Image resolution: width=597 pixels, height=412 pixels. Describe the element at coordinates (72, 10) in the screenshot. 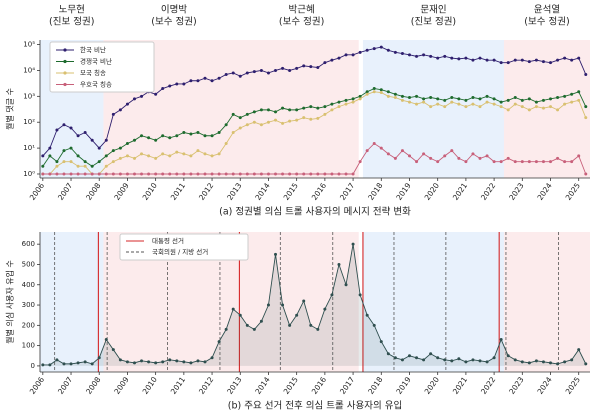

I see `regime-name: 노무현` at that location.